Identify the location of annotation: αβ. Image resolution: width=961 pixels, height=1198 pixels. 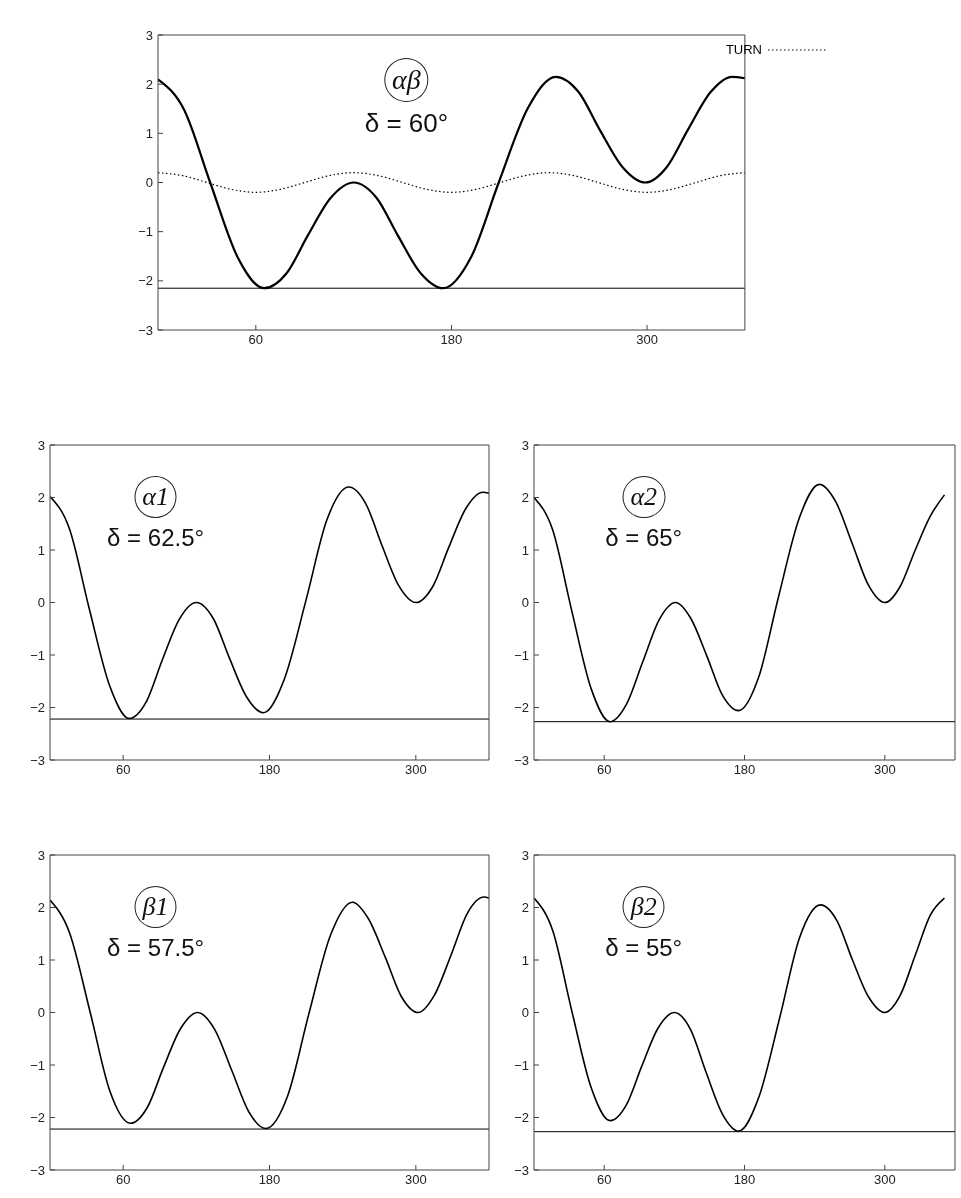
(406, 79).